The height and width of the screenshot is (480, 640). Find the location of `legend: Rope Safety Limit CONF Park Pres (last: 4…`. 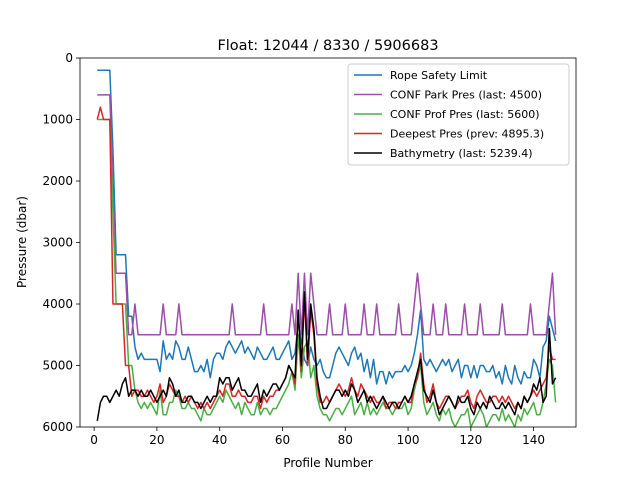

legend: Rope Safety Limit CONF Park Pres (last: 4… is located at coordinates (458, 114).